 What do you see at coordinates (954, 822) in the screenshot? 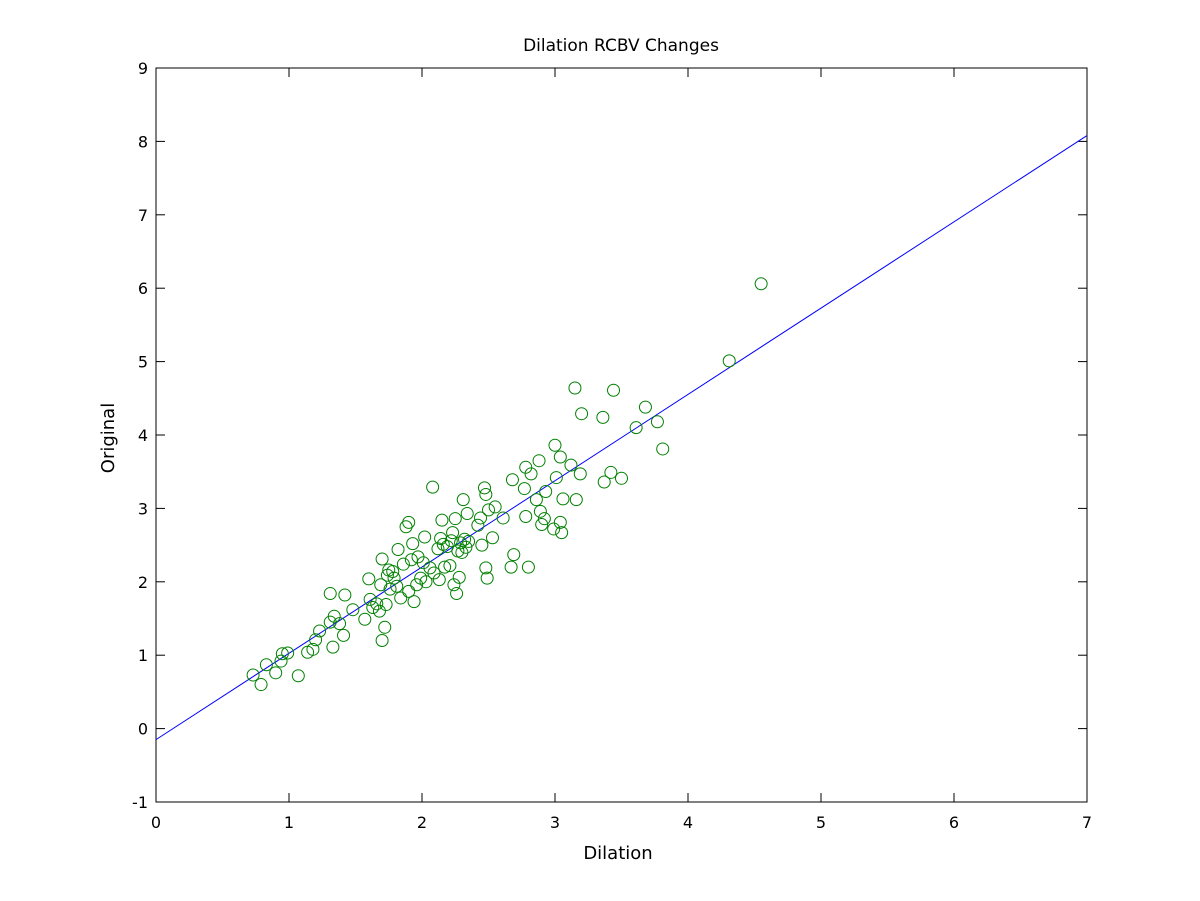
I see `x-tick-label: 6` at bounding box center [954, 822].